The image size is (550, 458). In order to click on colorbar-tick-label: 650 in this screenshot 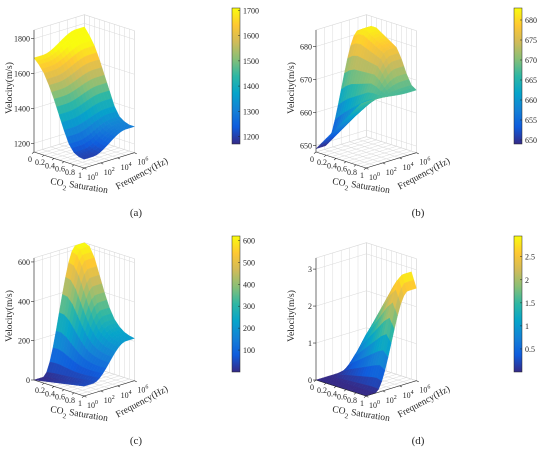, I will do `click(531, 140)`.